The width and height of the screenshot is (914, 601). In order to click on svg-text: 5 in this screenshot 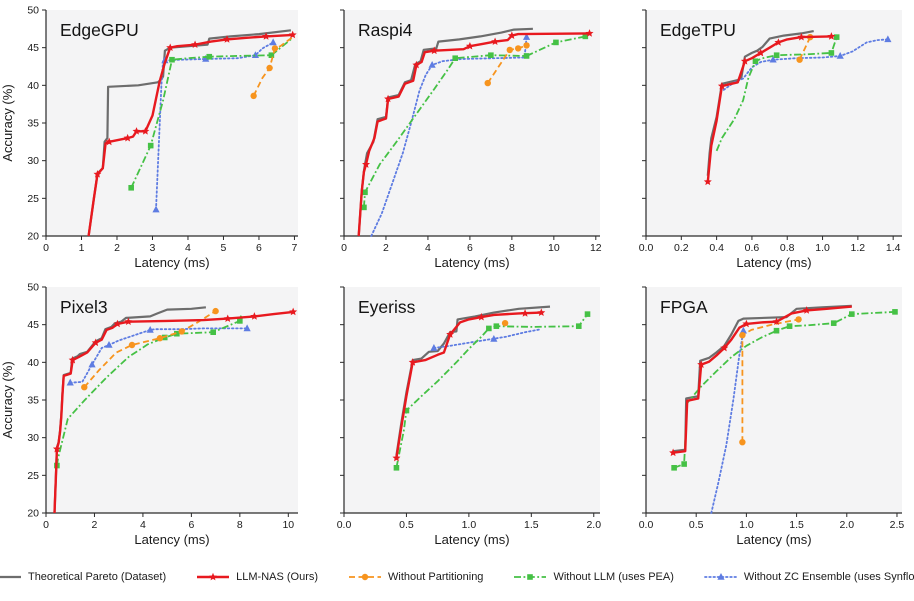, I will do `click(224, 248)`.